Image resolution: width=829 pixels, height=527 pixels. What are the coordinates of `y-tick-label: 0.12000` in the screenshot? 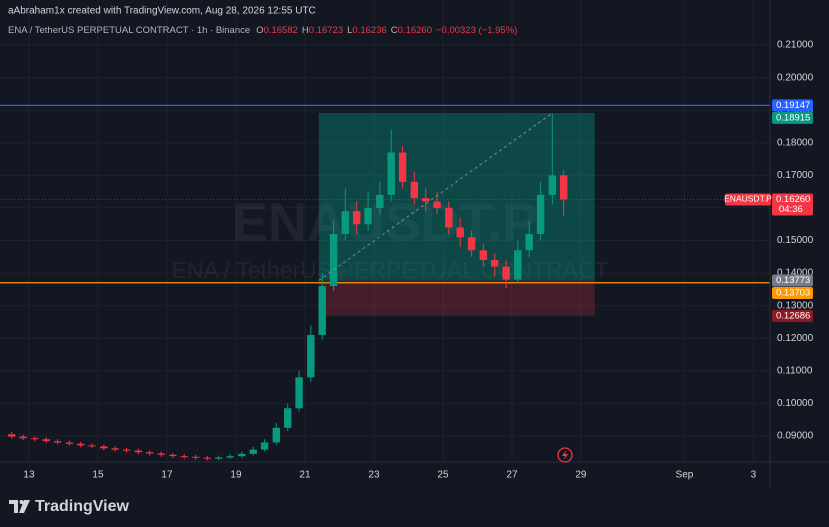 It's located at (795, 338).